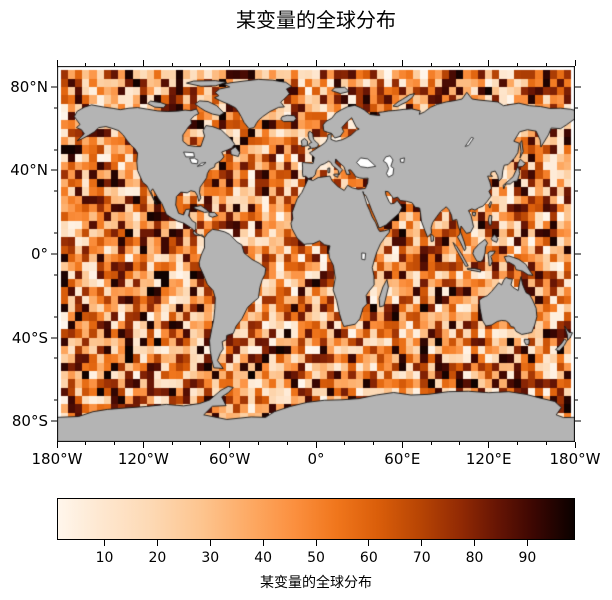  What do you see at coordinates (104, 558) in the screenshot?
I see `colorbar-tick-label: 10` at bounding box center [104, 558].